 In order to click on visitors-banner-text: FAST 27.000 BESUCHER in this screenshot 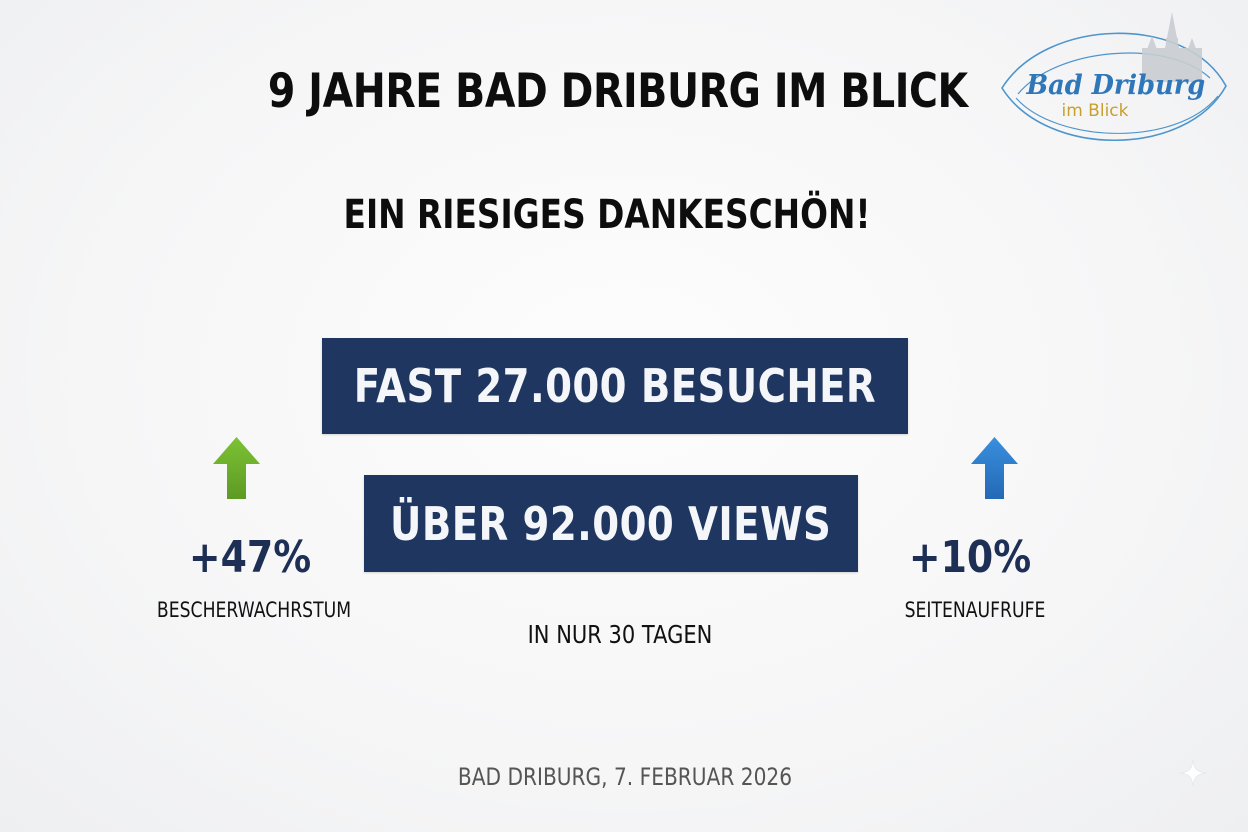, I will do `click(615, 386)`.